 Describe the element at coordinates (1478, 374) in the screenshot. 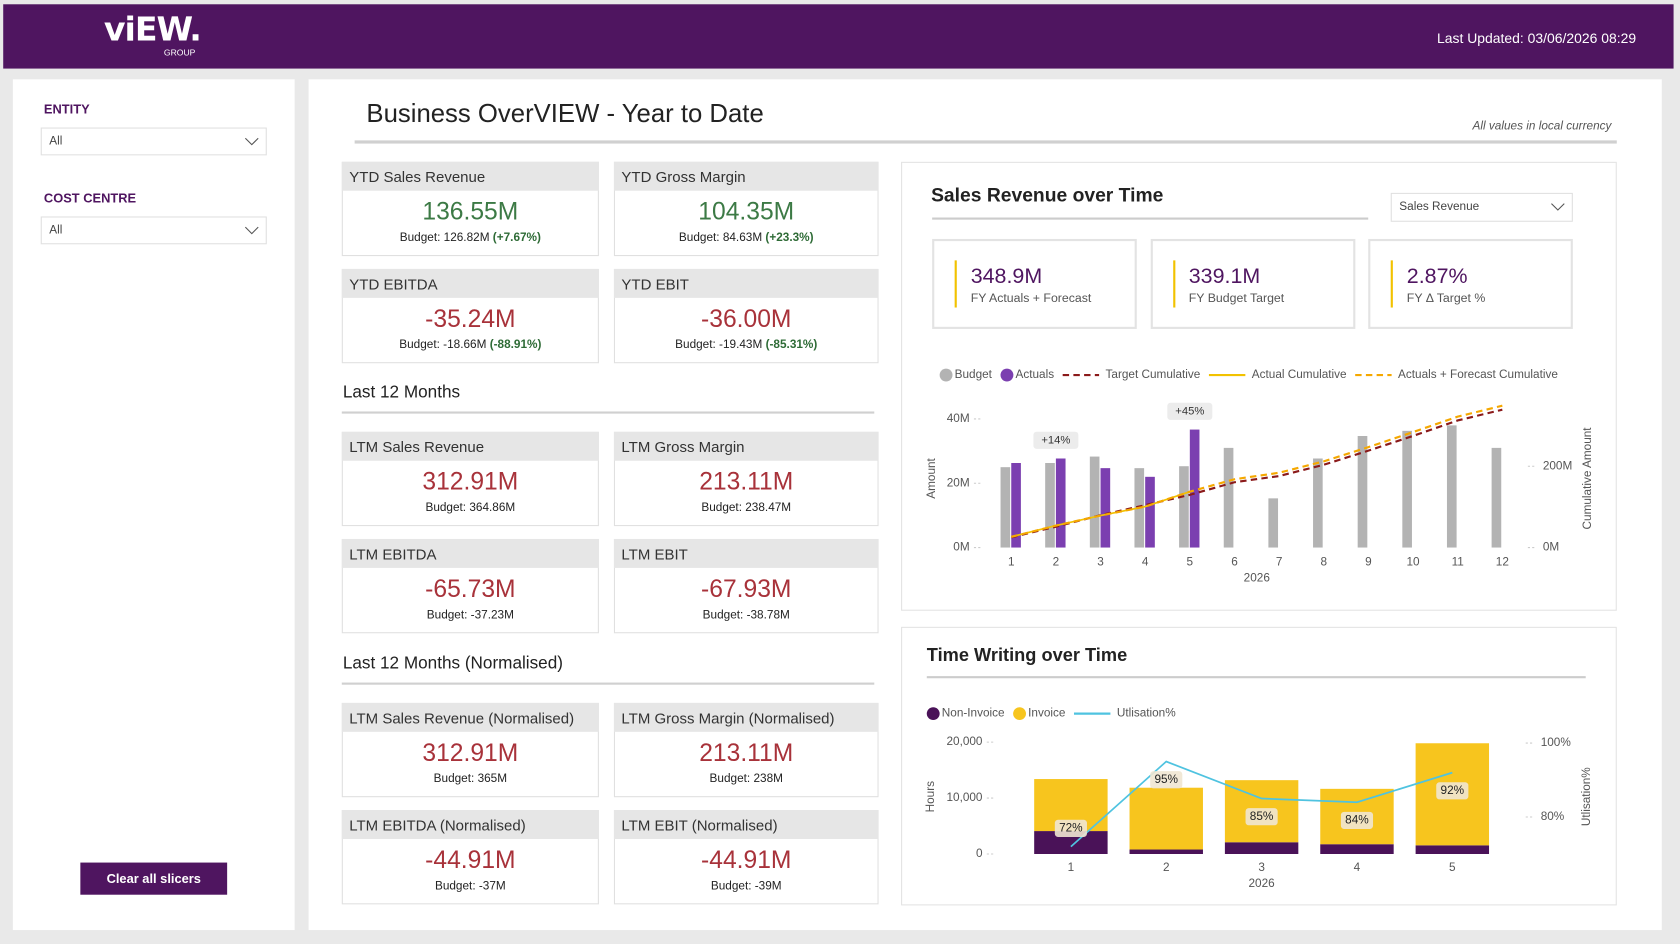

I see `legend-label: Actuals + Forecast Cumulative` at that location.